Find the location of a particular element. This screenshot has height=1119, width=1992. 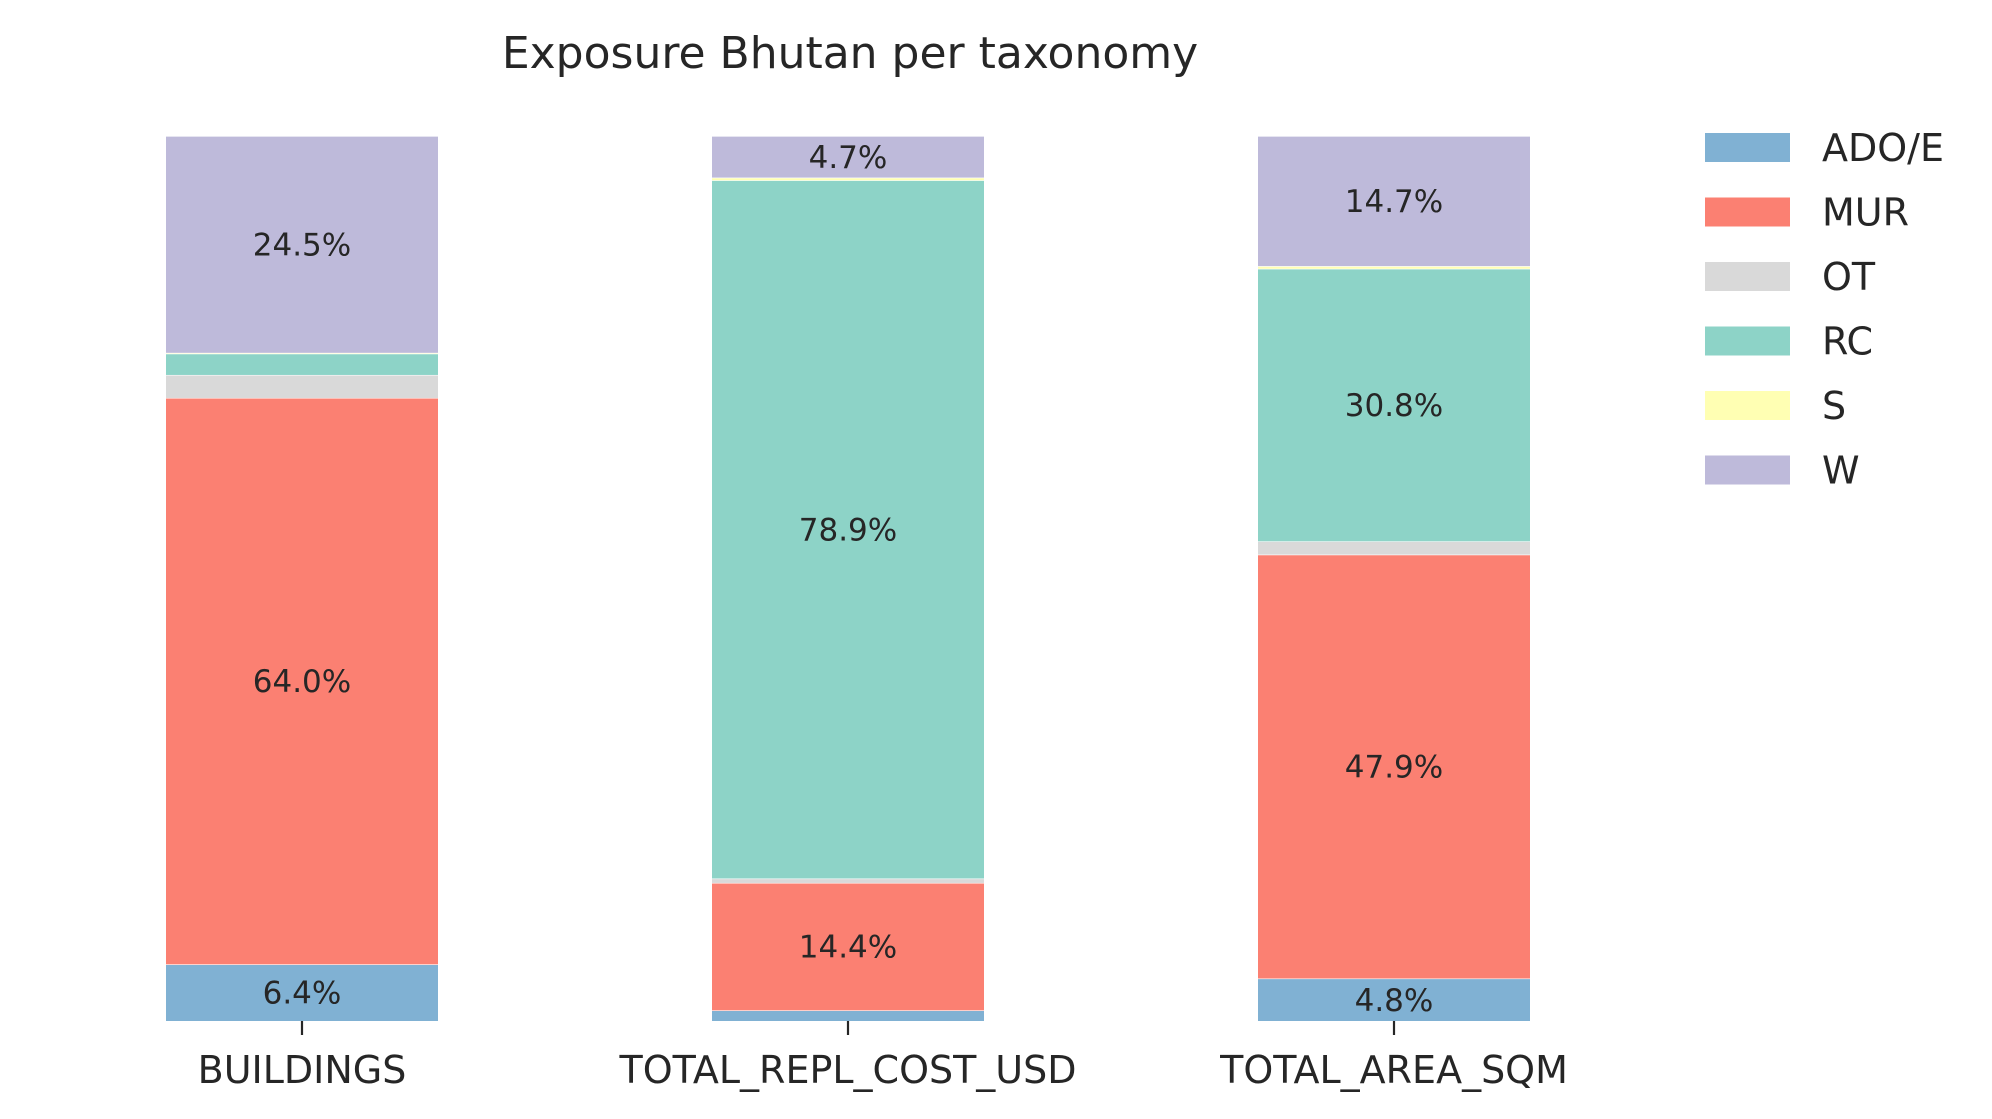

x-tick-label-2: TOTAL_AREA_SQM is located at coordinates (1393, 1070).